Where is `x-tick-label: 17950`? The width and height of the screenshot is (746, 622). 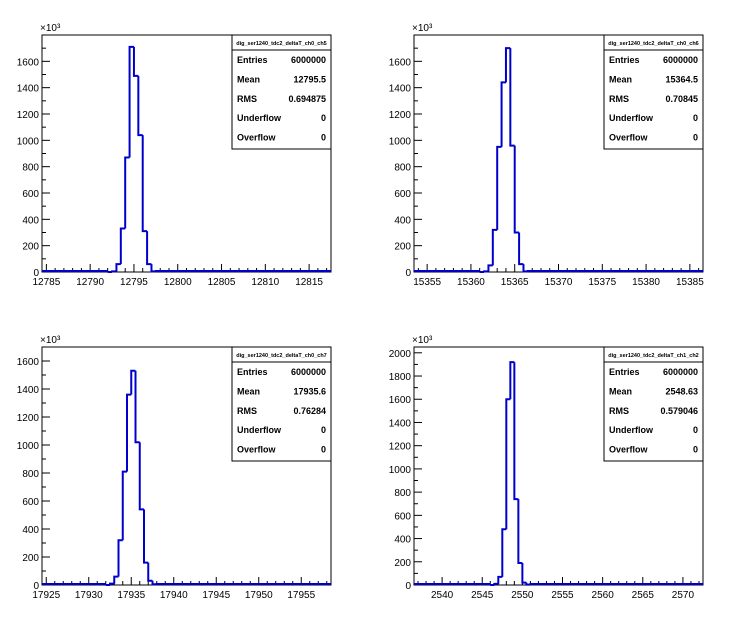
x-tick-label: 17950 is located at coordinates (259, 595).